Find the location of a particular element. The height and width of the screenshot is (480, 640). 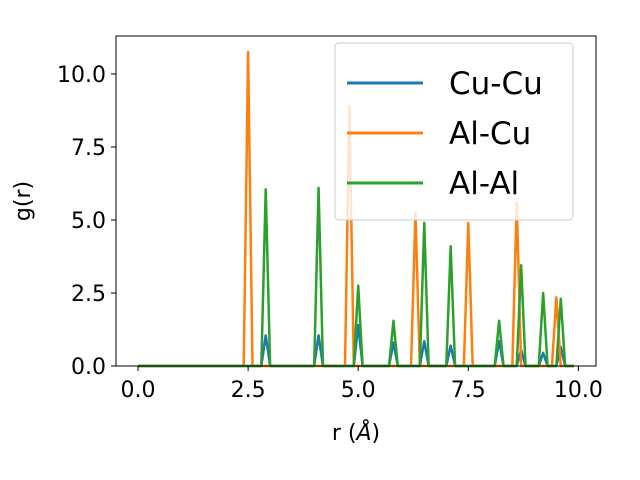

legend-box is located at coordinates (454, 131).